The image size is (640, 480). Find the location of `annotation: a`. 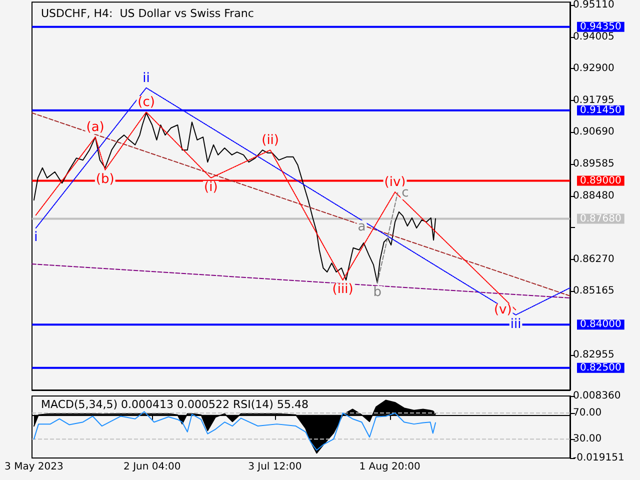

annotation: a is located at coordinates (362, 226).